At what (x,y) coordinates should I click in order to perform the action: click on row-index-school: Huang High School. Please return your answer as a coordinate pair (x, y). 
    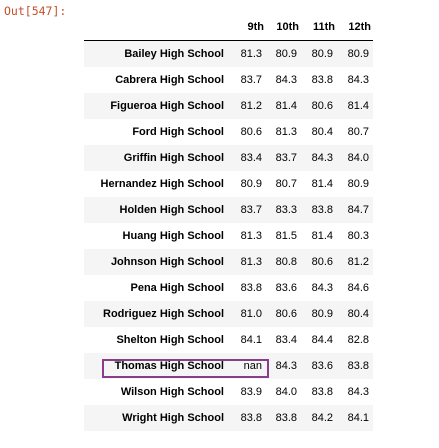
    Looking at the image, I should click on (173, 235).